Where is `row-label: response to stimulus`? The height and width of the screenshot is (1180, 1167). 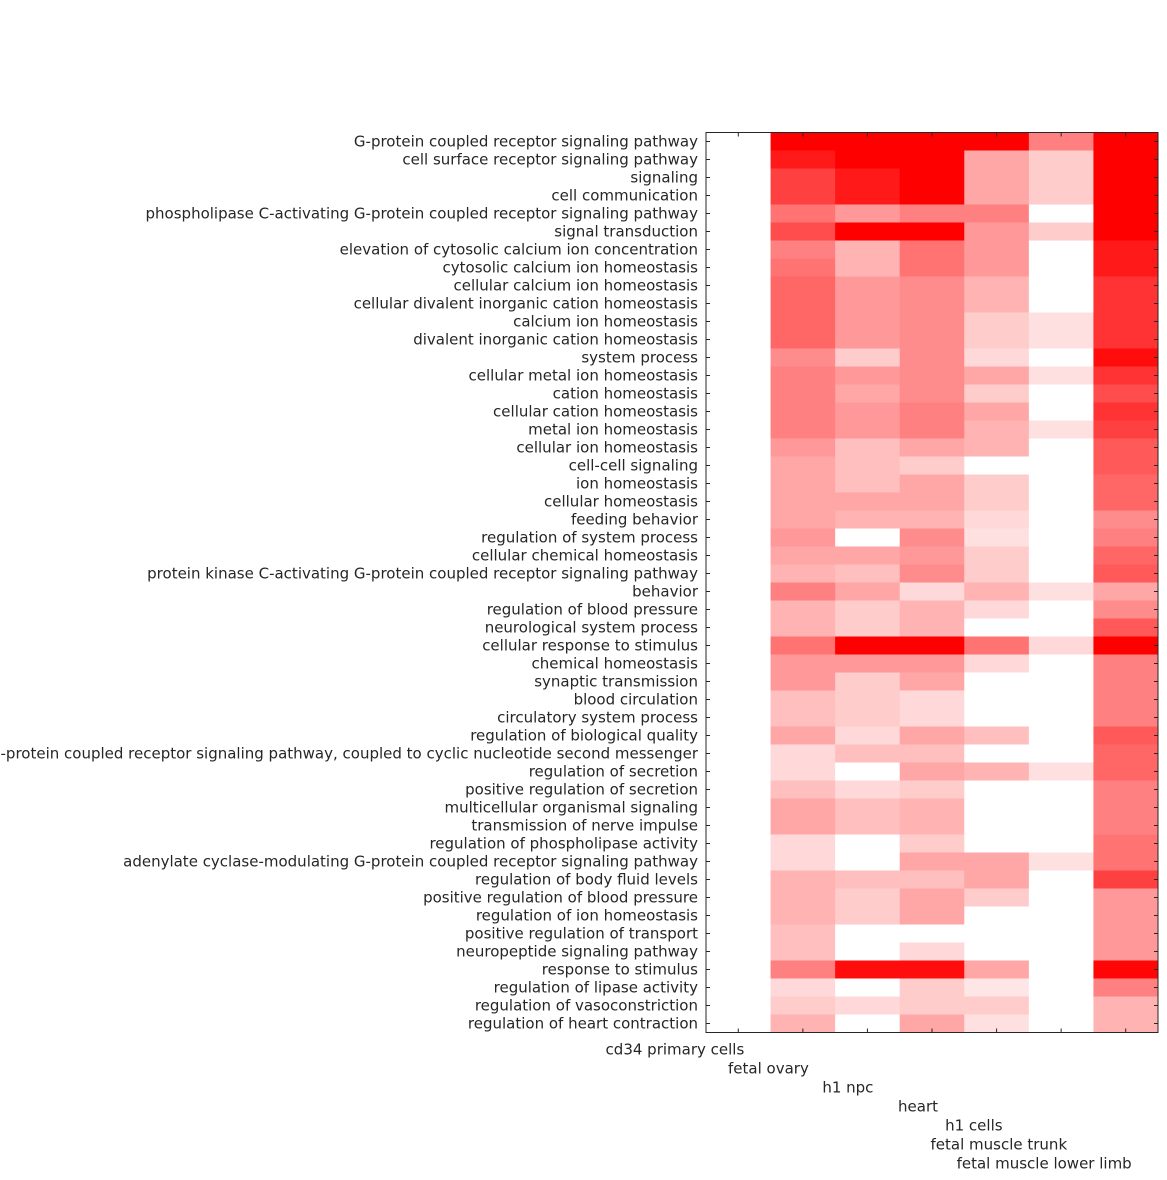 row-label: response to stimulus is located at coordinates (620, 970).